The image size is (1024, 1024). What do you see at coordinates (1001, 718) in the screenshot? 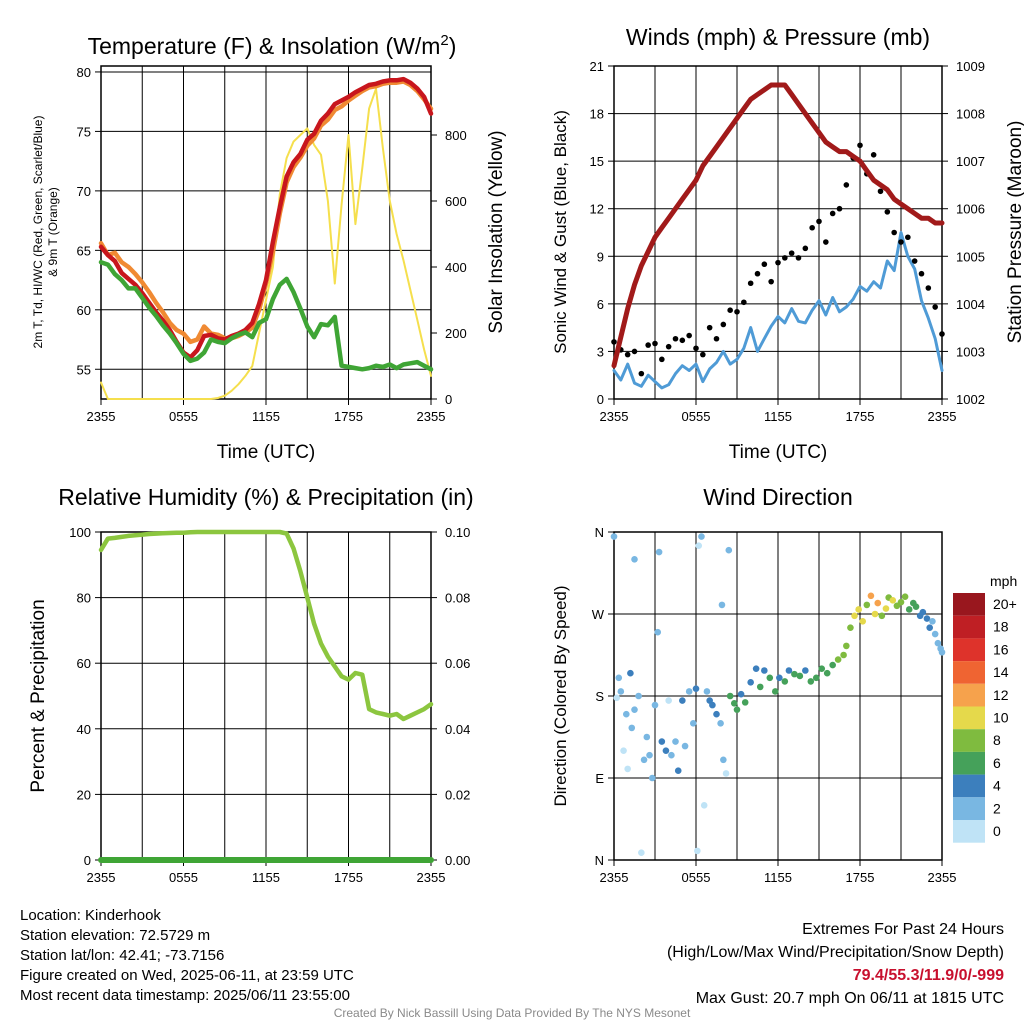
I see `legend-label: 10` at bounding box center [1001, 718].